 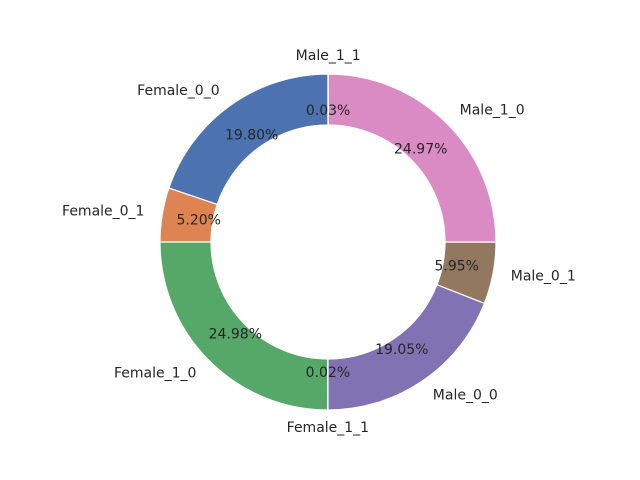 What do you see at coordinates (465, 396) in the screenshot?
I see `slice-label: Male_0_0` at bounding box center [465, 396].